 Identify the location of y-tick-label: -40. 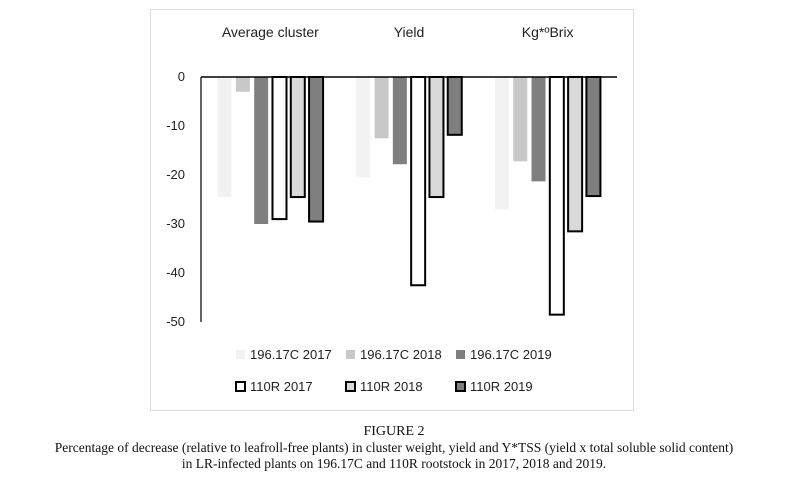
(175, 272).